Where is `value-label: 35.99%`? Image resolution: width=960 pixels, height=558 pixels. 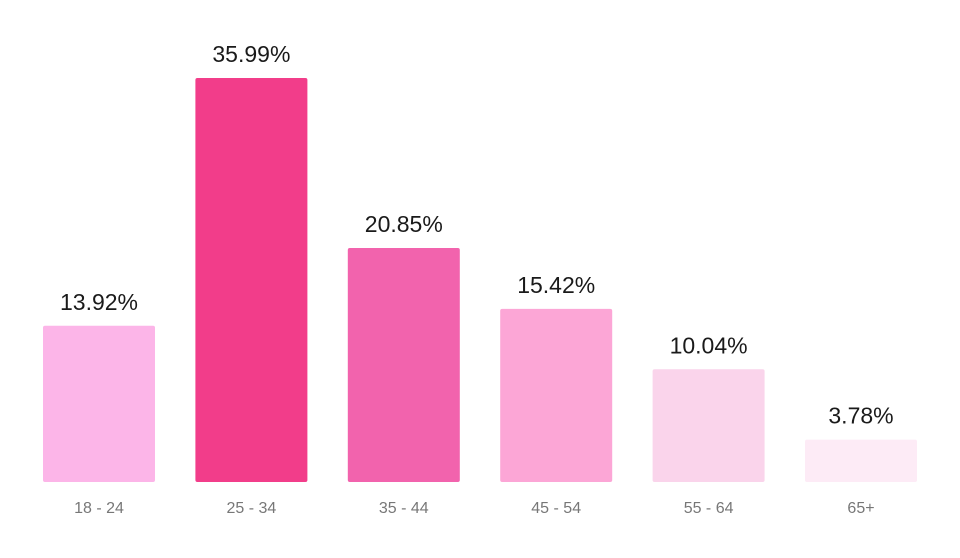 value-label: 35.99% is located at coordinates (251, 54).